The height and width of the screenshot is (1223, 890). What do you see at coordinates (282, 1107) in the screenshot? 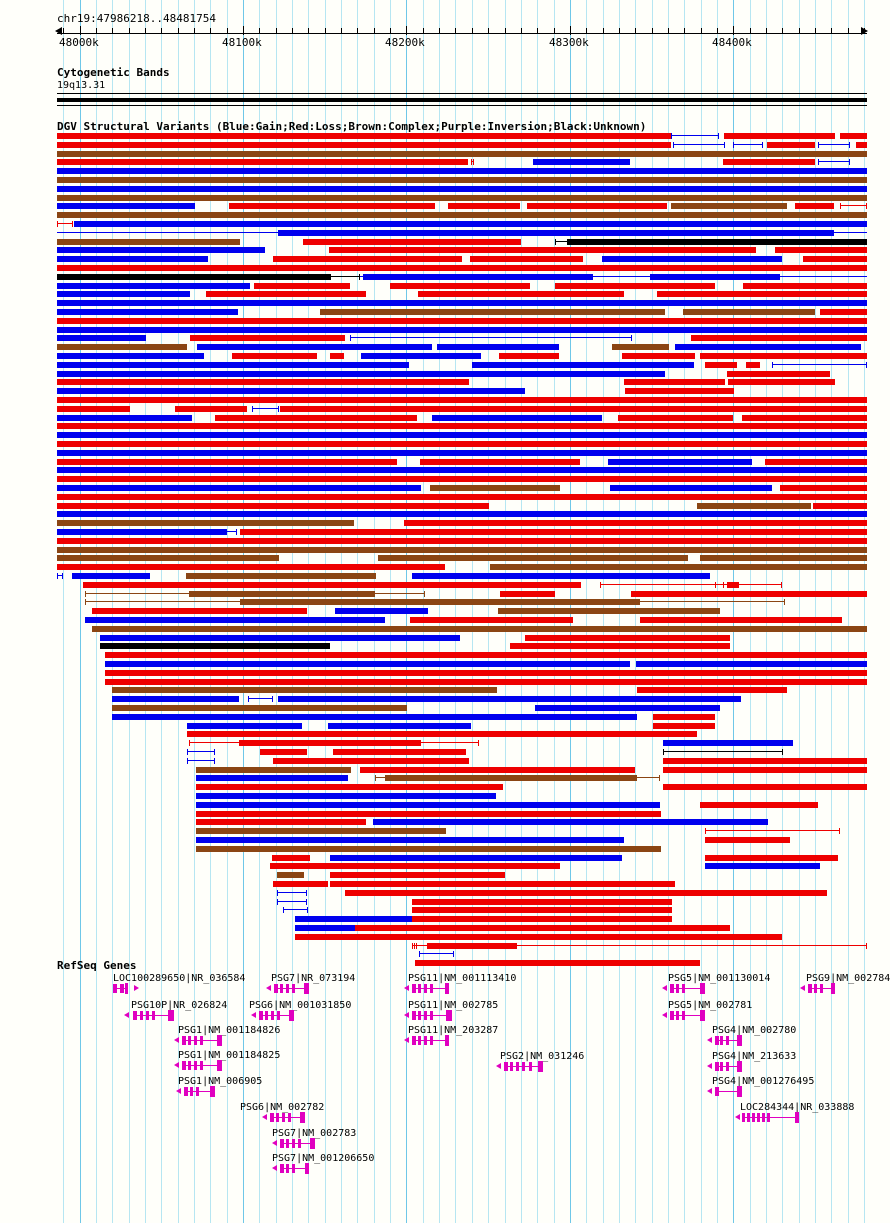
I see `gene-label: PSG6|NM_002782` at bounding box center [282, 1107].